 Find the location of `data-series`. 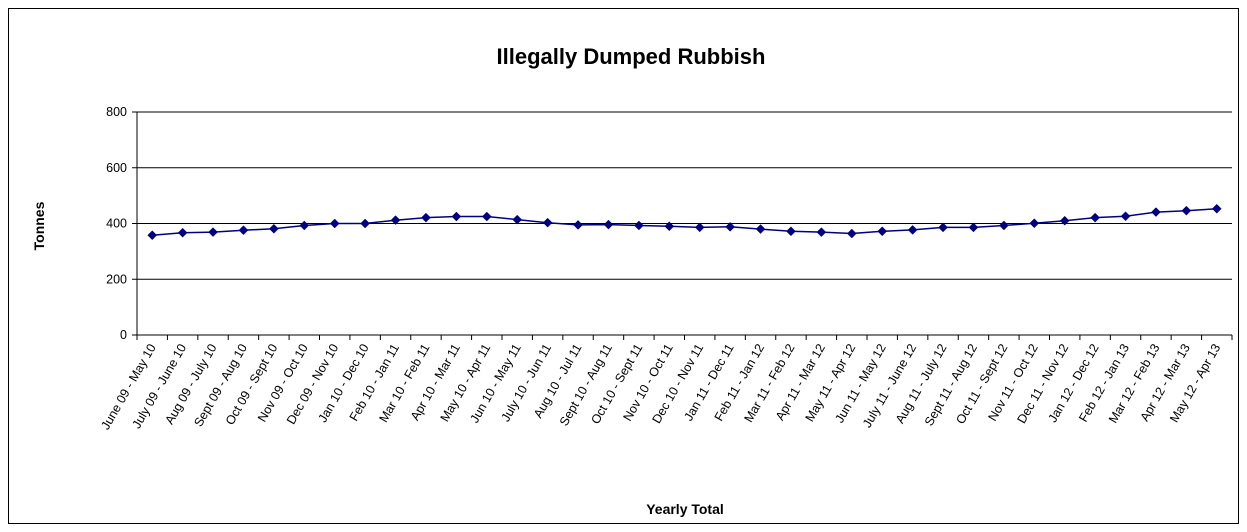

data-series is located at coordinates (684, 222).